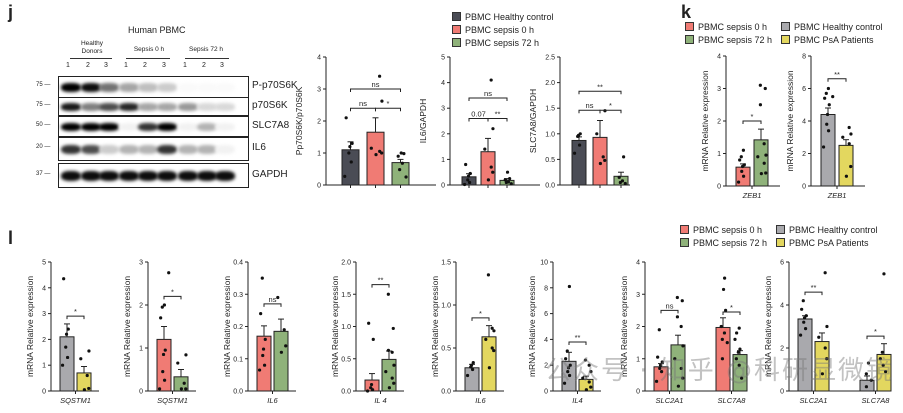 The height and width of the screenshot is (413, 903). Describe the element at coordinates (164, 65) in the screenshot. I see `lane-label: 3` at that location.